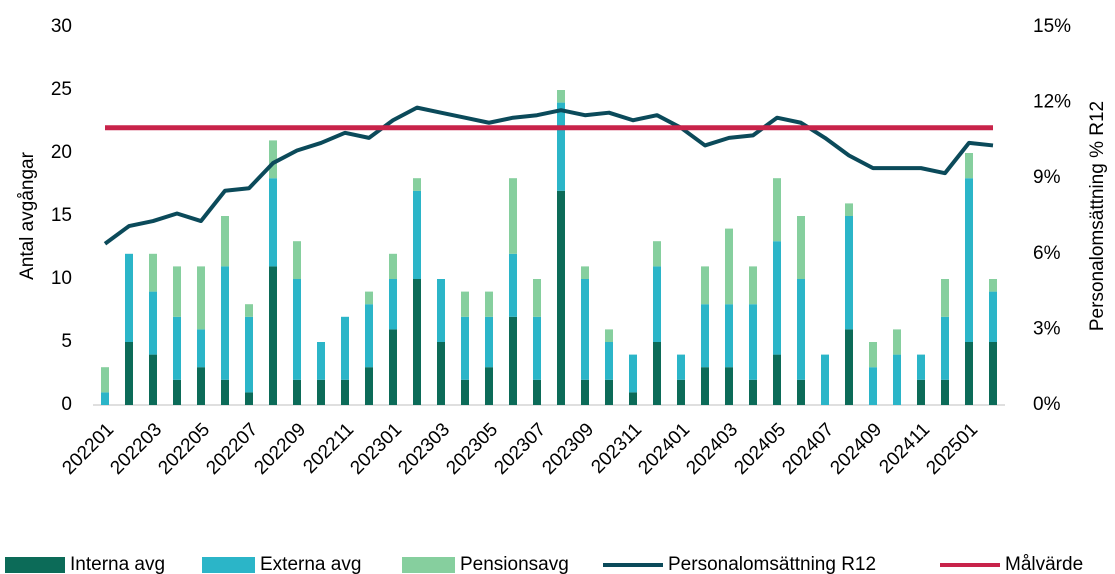  What do you see at coordinates (1044, 564) in the screenshot?
I see `legend-label: Målvärde` at bounding box center [1044, 564].